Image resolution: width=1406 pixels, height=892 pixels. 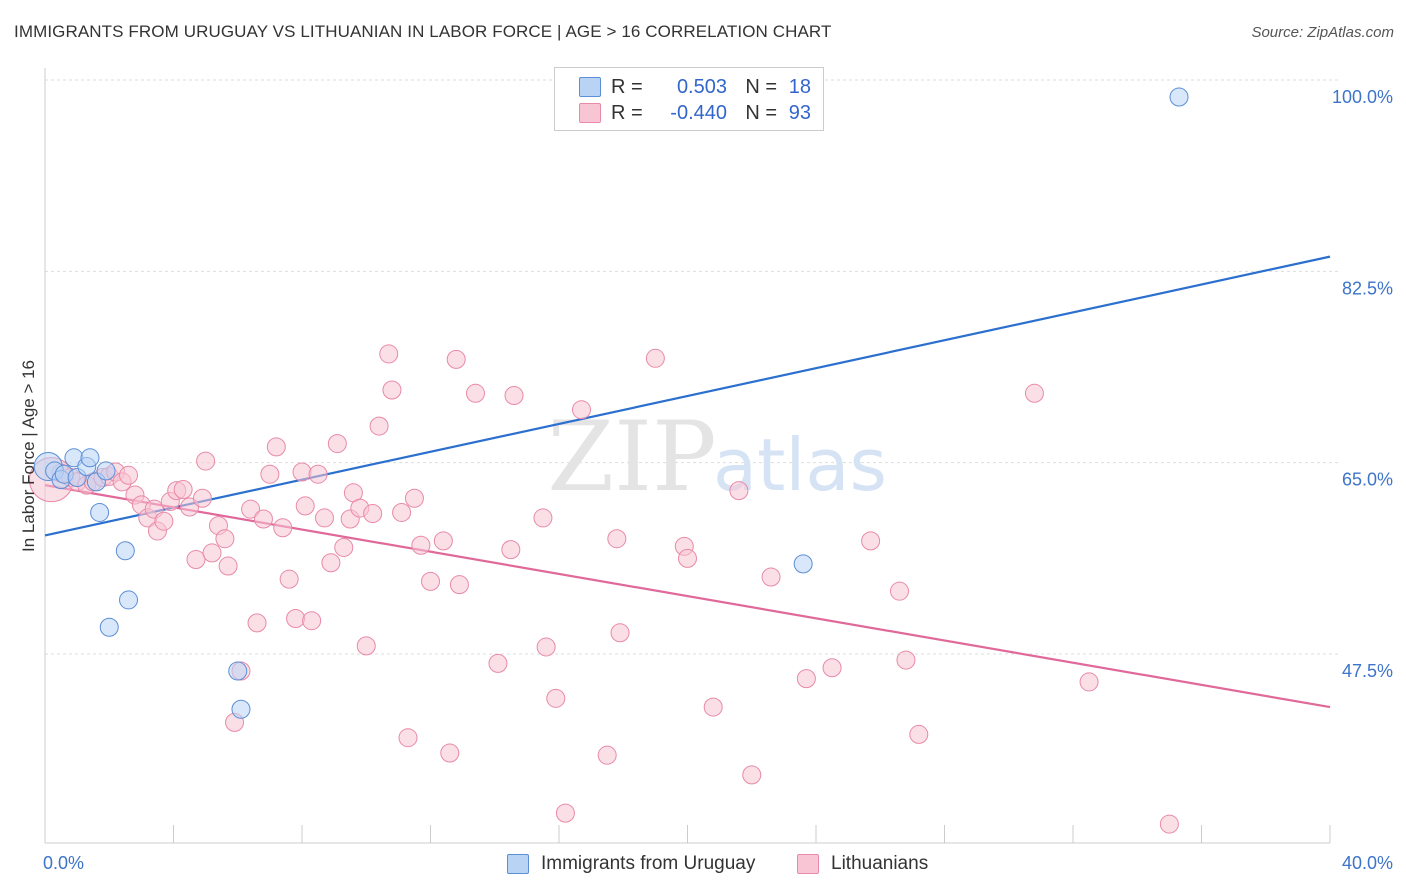 I want to click on legend-item-lithuanians: Lithuanians, so click(x=862, y=864).